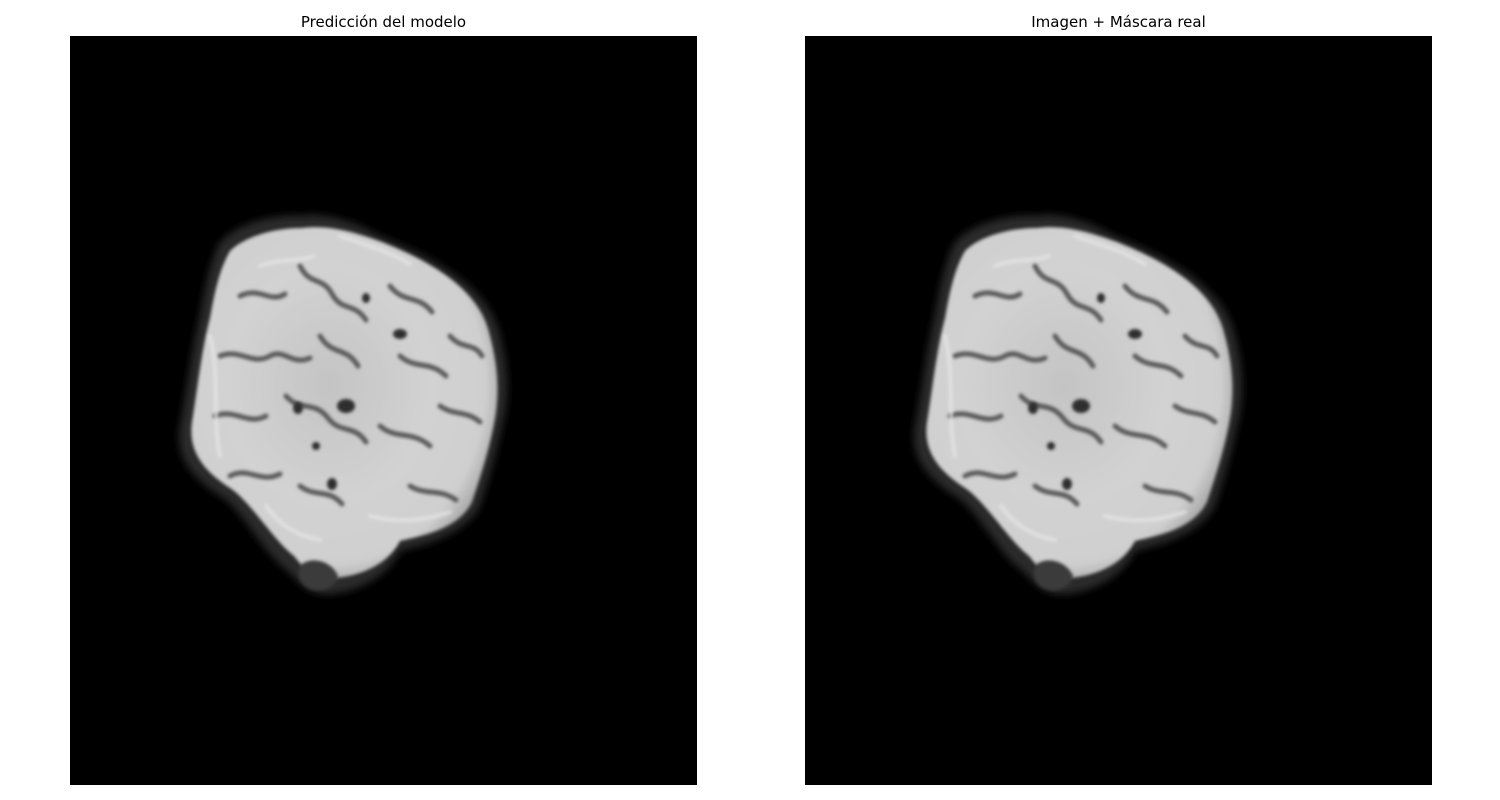 This screenshot has height=800, width=1500. What do you see at coordinates (1118, 22) in the screenshot?
I see `panel-title: Imagen + Máscara real` at bounding box center [1118, 22].